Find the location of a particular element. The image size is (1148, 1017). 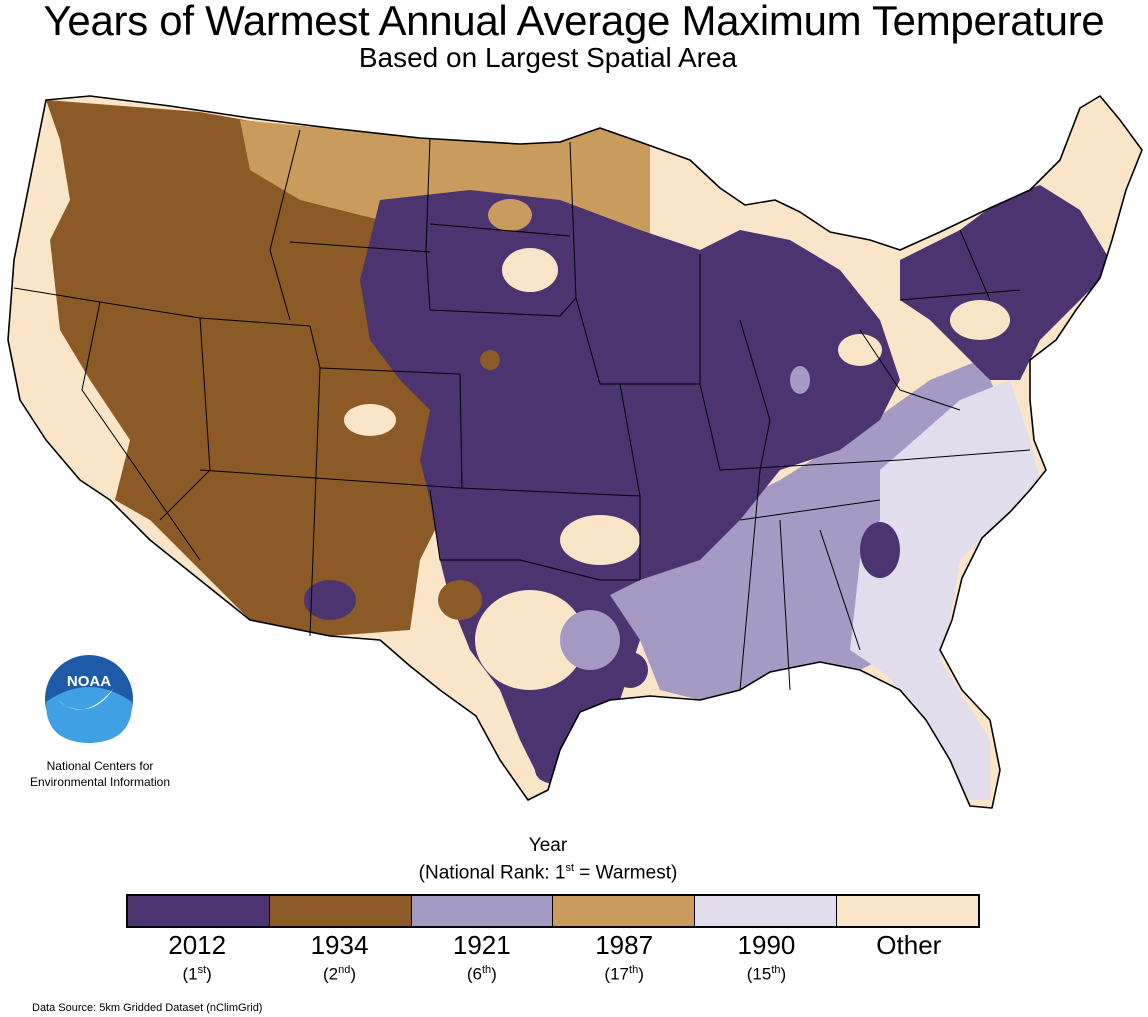

legend-swatch-other is located at coordinates (907, 911).